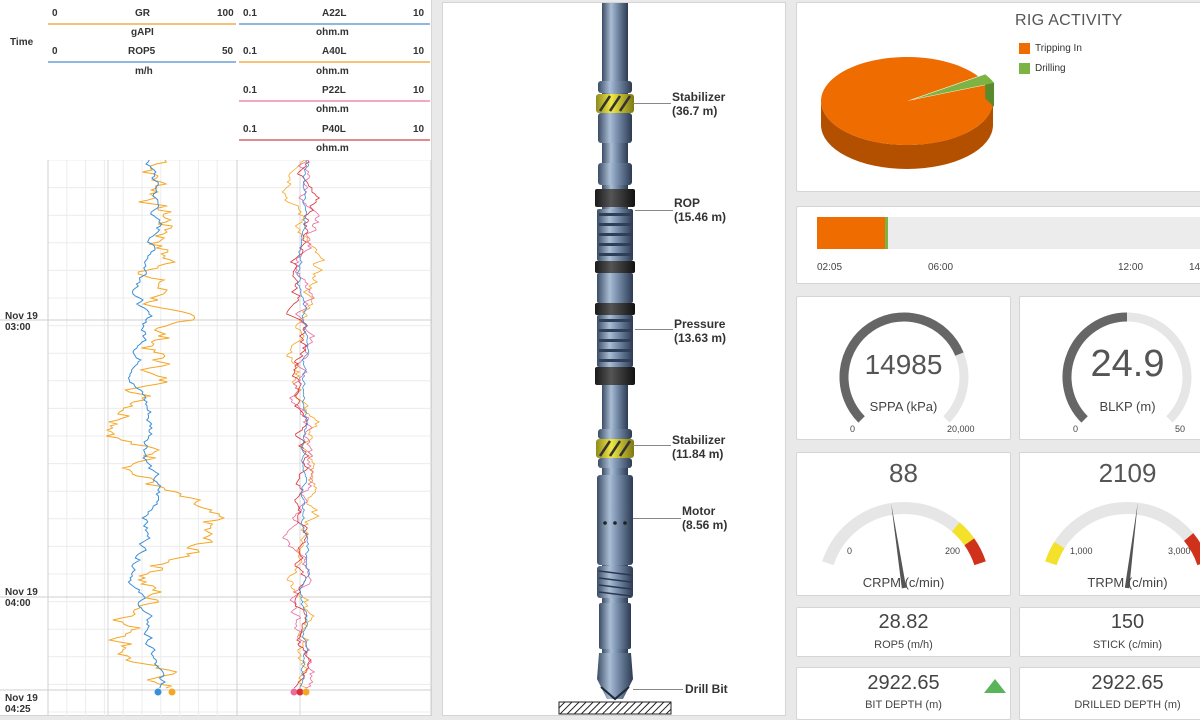 The width and height of the screenshot is (1200, 720). What do you see at coordinates (904, 545) in the screenshot?
I see `crpm-gauge` at bounding box center [904, 545].